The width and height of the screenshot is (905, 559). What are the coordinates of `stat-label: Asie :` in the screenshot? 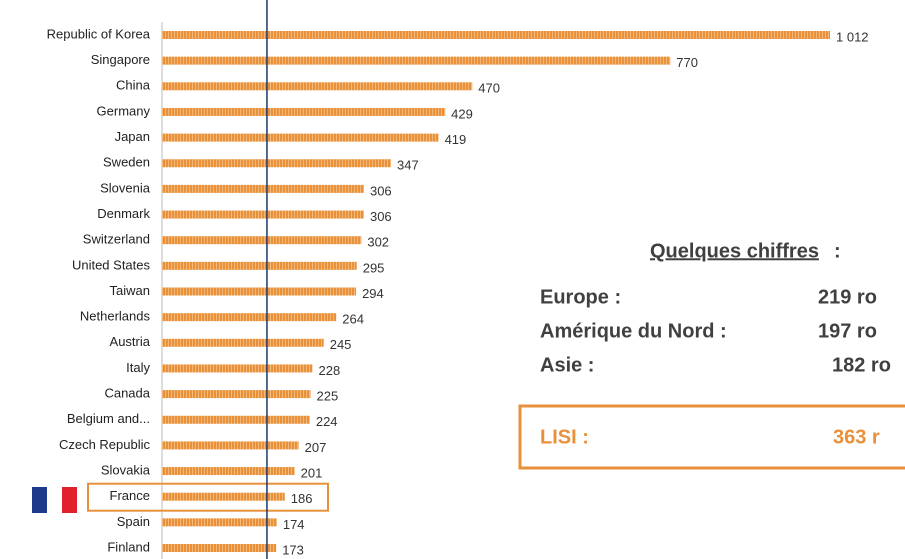 It's located at (567, 365).